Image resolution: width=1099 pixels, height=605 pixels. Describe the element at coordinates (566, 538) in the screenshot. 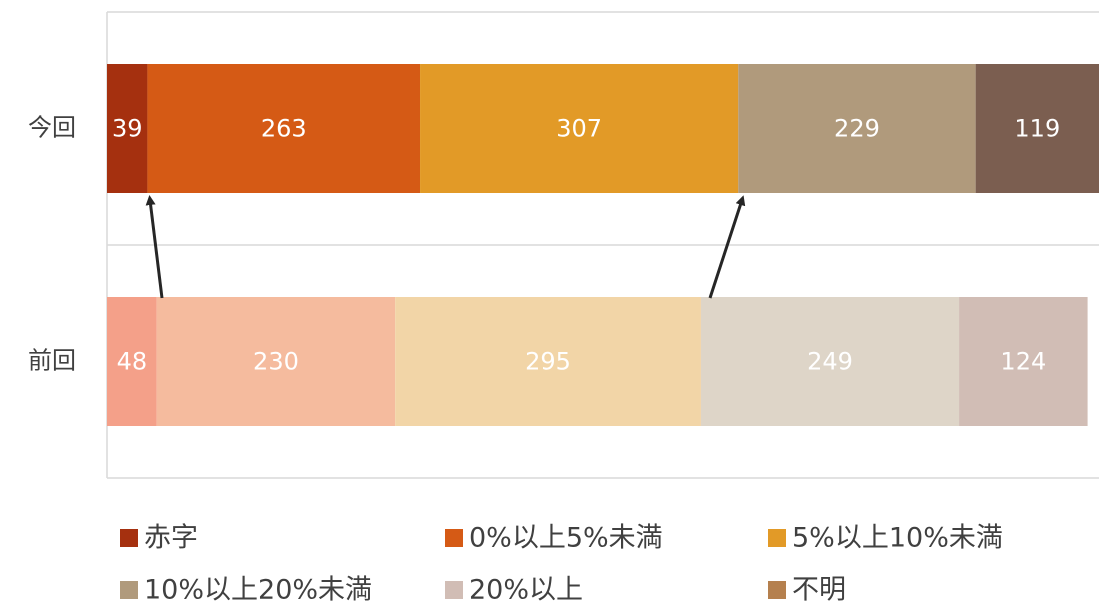

I see `legend-label: 0%以上5%未満` at that location.